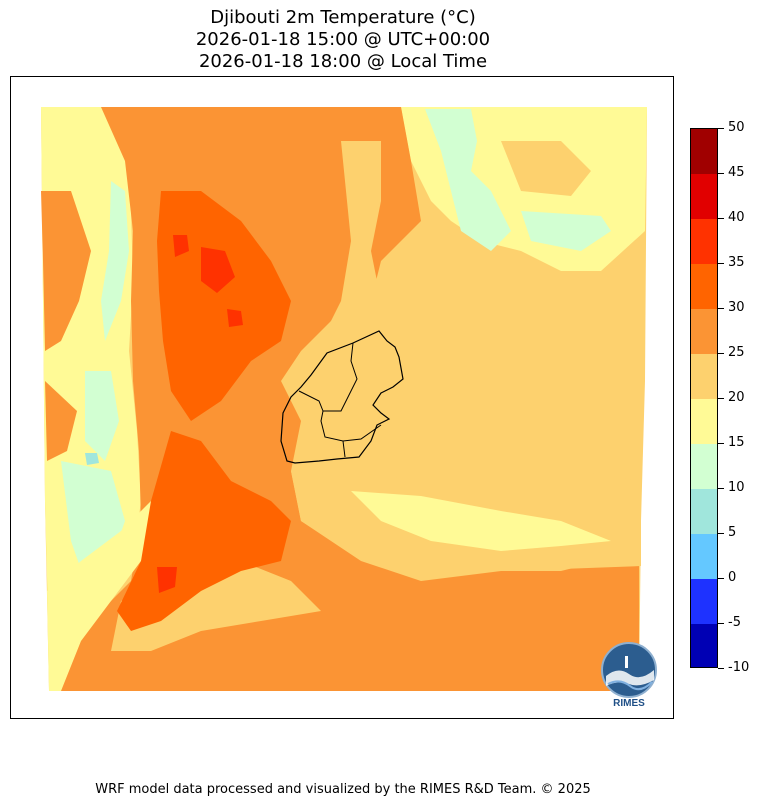 Image resolution: width=760 pixels, height=808 pixels. Describe the element at coordinates (629, 703) in the screenshot. I see `logo-text: RIMES` at that location.